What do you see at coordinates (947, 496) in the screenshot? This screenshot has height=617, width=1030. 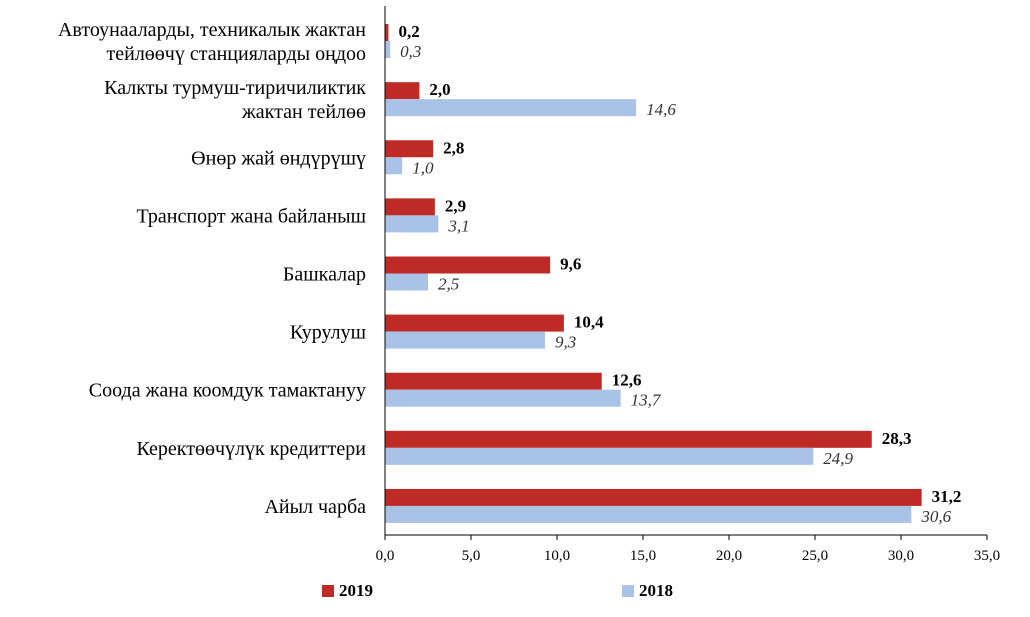 I see `data-label-2019: 31,2` at bounding box center [947, 496].